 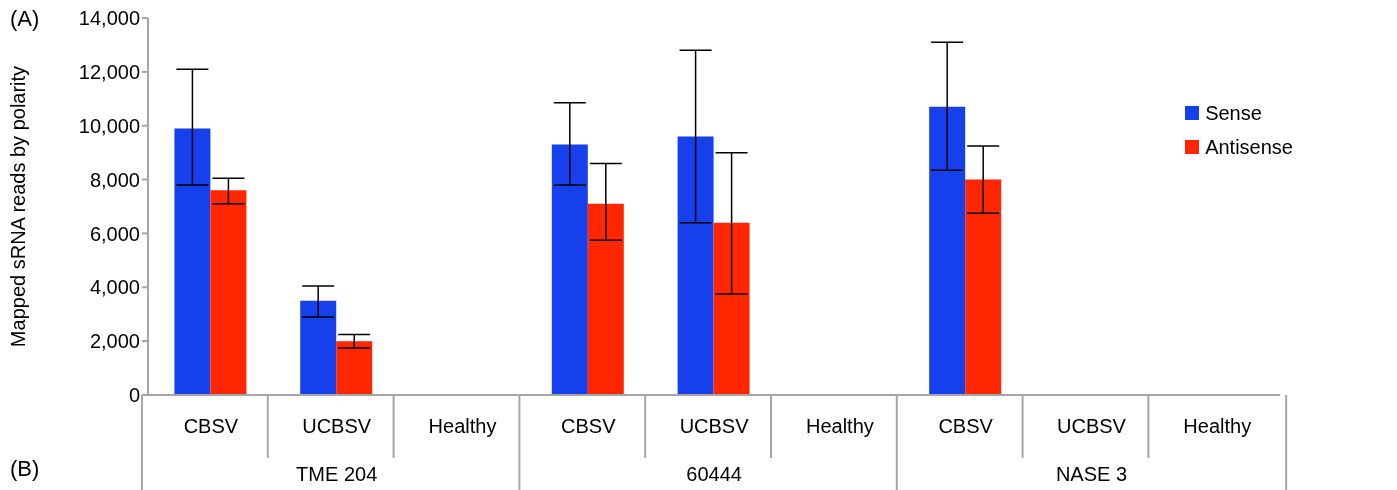 I want to click on legend-label: Sense, so click(x=1233, y=113).